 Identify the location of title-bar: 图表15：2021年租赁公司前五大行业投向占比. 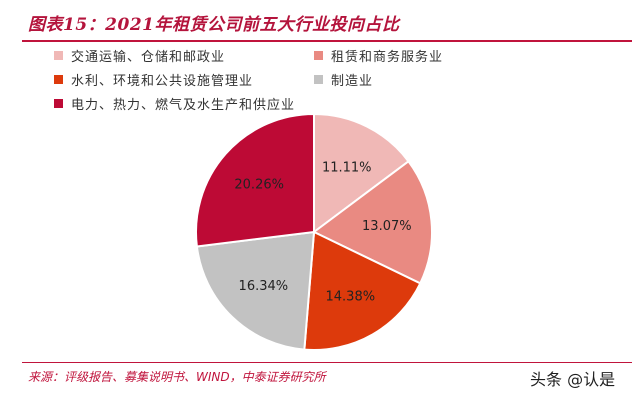
(320, 21).